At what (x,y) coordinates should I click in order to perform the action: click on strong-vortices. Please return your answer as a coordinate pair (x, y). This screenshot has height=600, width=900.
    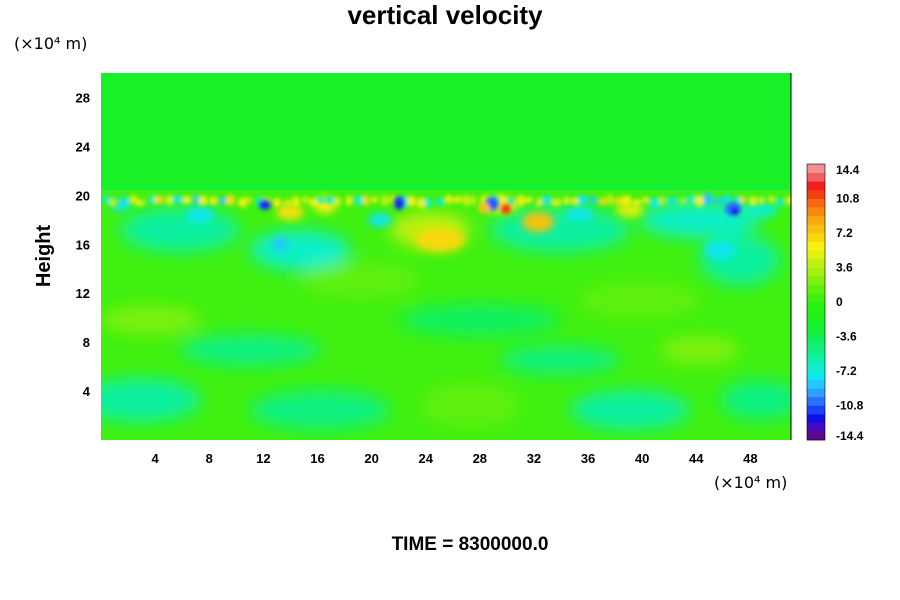
    Looking at the image, I should click on (500, 206).